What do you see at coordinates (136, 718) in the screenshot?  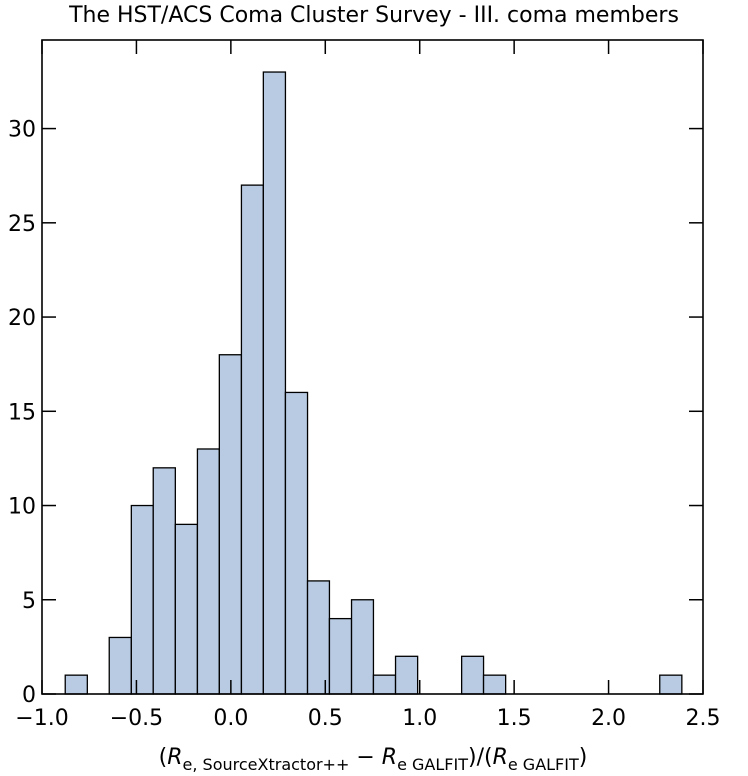 I see `x-tick-label: −0.5` at bounding box center [136, 718].